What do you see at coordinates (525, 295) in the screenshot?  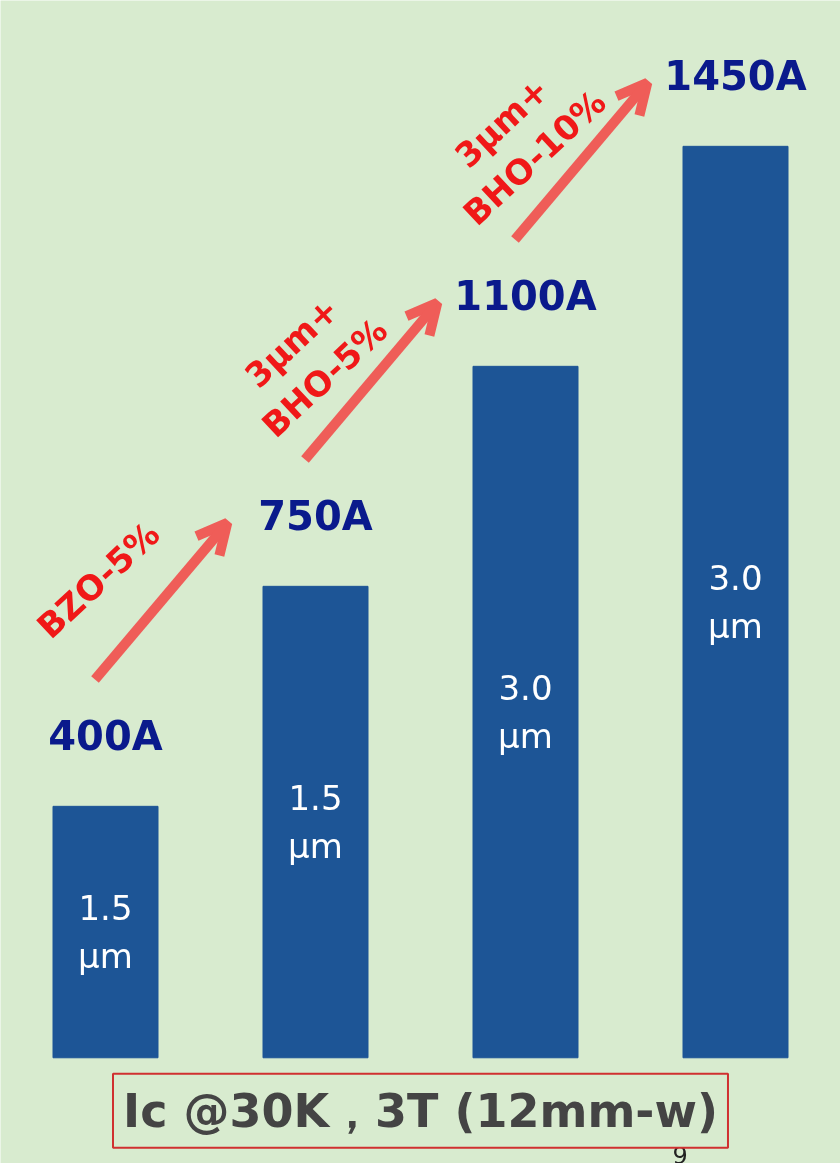 I see `data-label: 1100A` at bounding box center [525, 295].